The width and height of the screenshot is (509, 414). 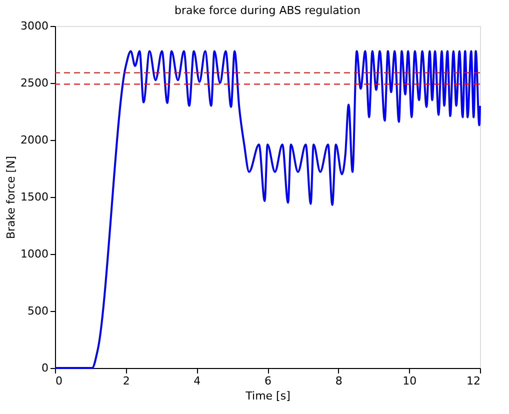 I want to click on y-tick-label: 2000, so click(x=34, y=140).